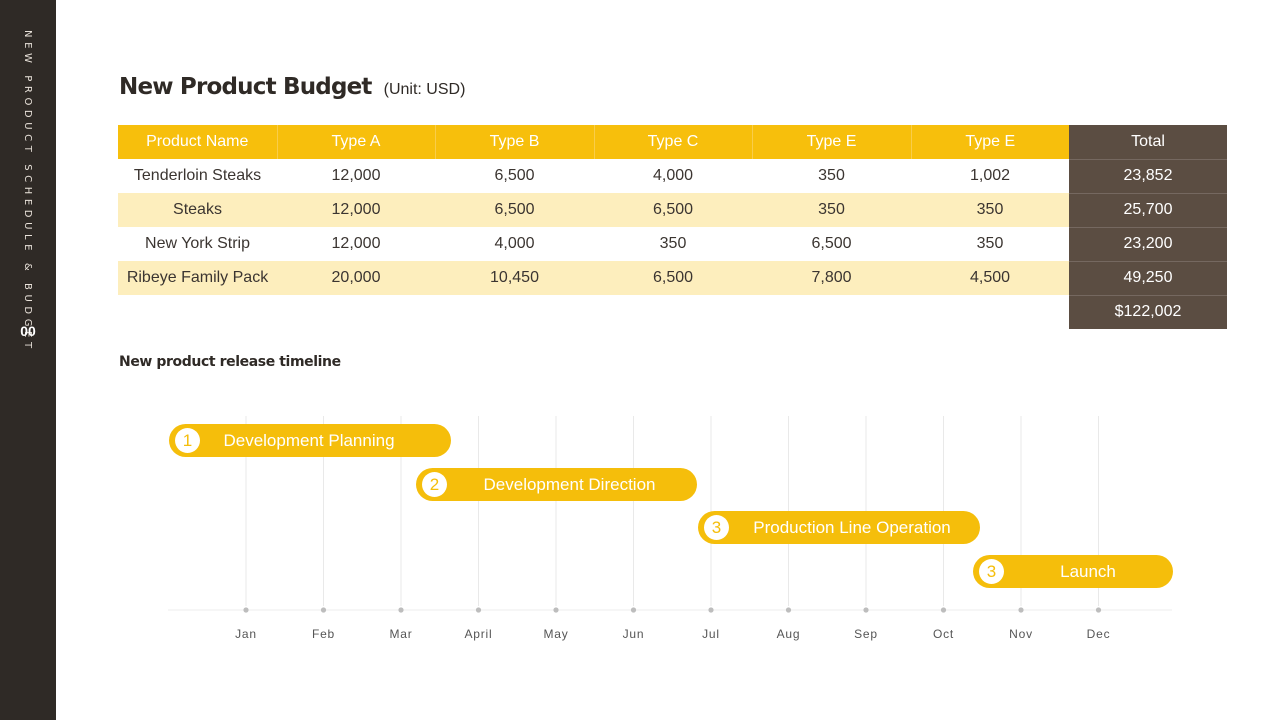 Image resolution: width=1280 pixels, height=720 pixels. Describe the element at coordinates (990, 175) in the screenshot. I see `table-cell: 1,002` at that location.